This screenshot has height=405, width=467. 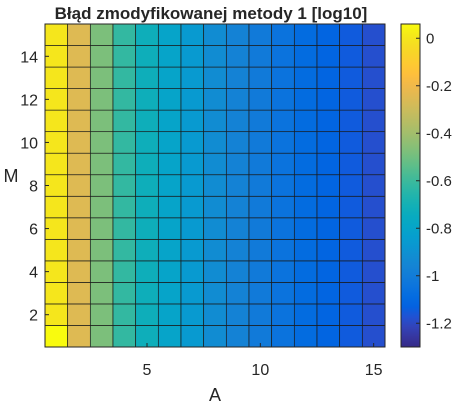 What do you see at coordinates (215, 395) in the screenshot?
I see `x-axis-label: A` at bounding box center [215, 395].